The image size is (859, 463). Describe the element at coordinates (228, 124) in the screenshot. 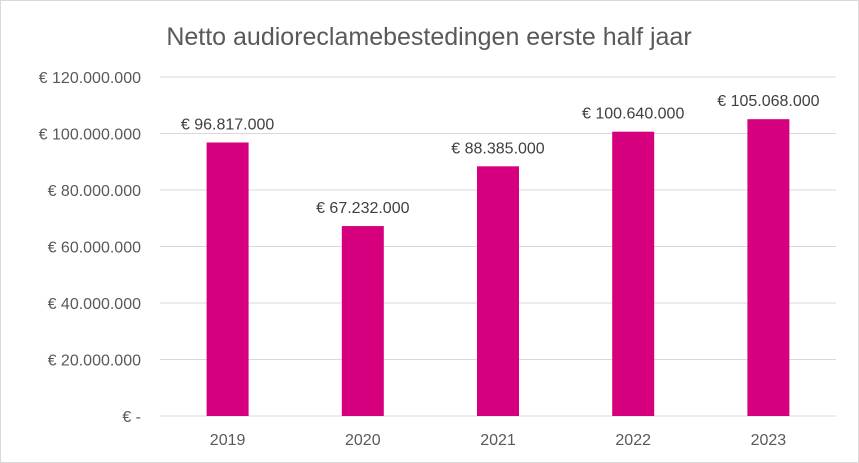

I see `data-label-2019: € 96.817.000` at that location.